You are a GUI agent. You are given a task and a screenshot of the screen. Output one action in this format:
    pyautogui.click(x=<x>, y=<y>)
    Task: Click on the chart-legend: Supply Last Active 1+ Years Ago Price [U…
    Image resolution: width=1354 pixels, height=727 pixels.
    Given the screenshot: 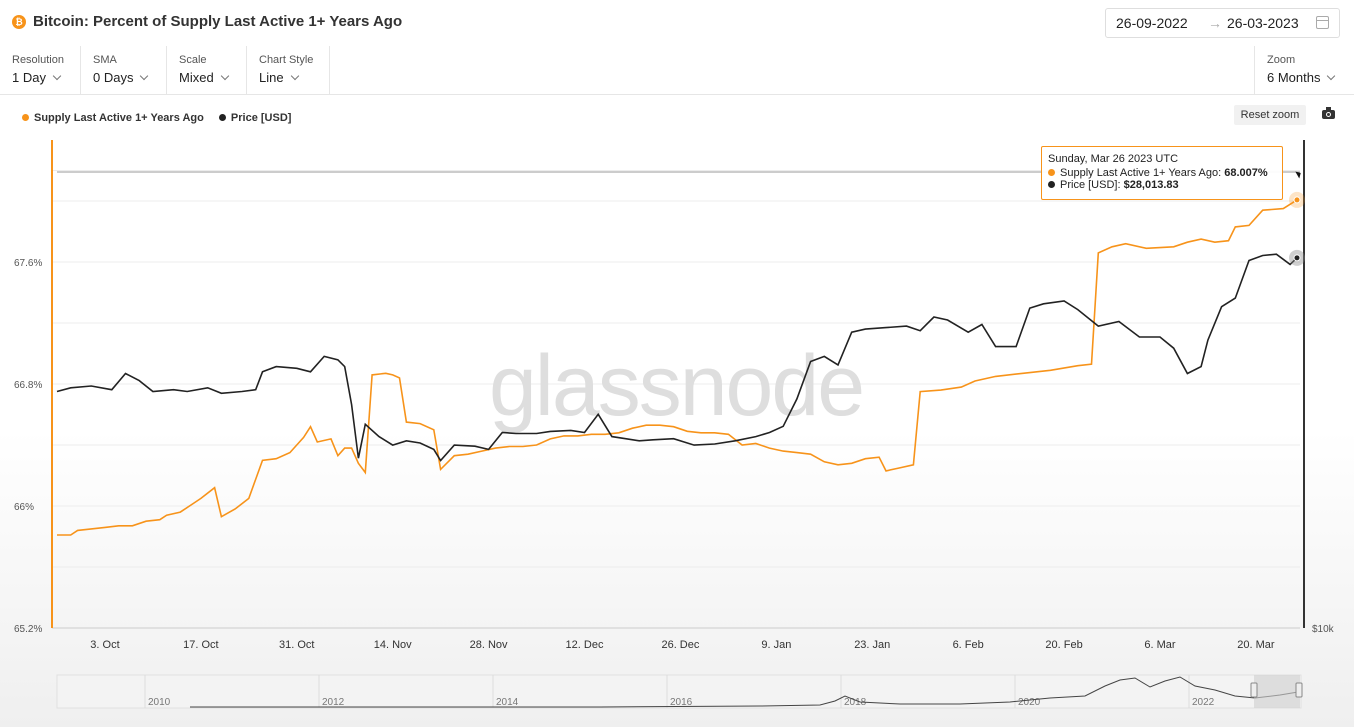 What is the action you would take?
    pyautogui.click(x=162, y=118)
    